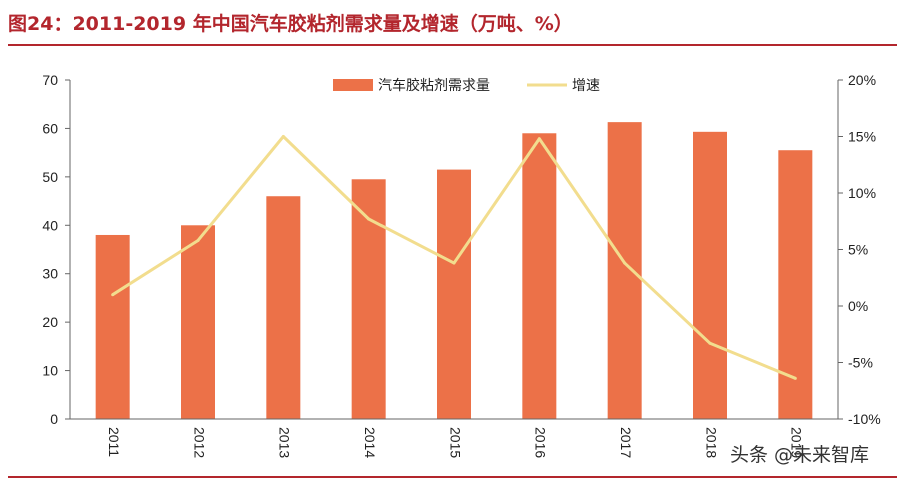 The height and width of the screenshot is (481, 905). What do you see at coordinates (370, 442) in the screenshot?
I see `x-tick-label: 2014` at bounding box center [370, 442].